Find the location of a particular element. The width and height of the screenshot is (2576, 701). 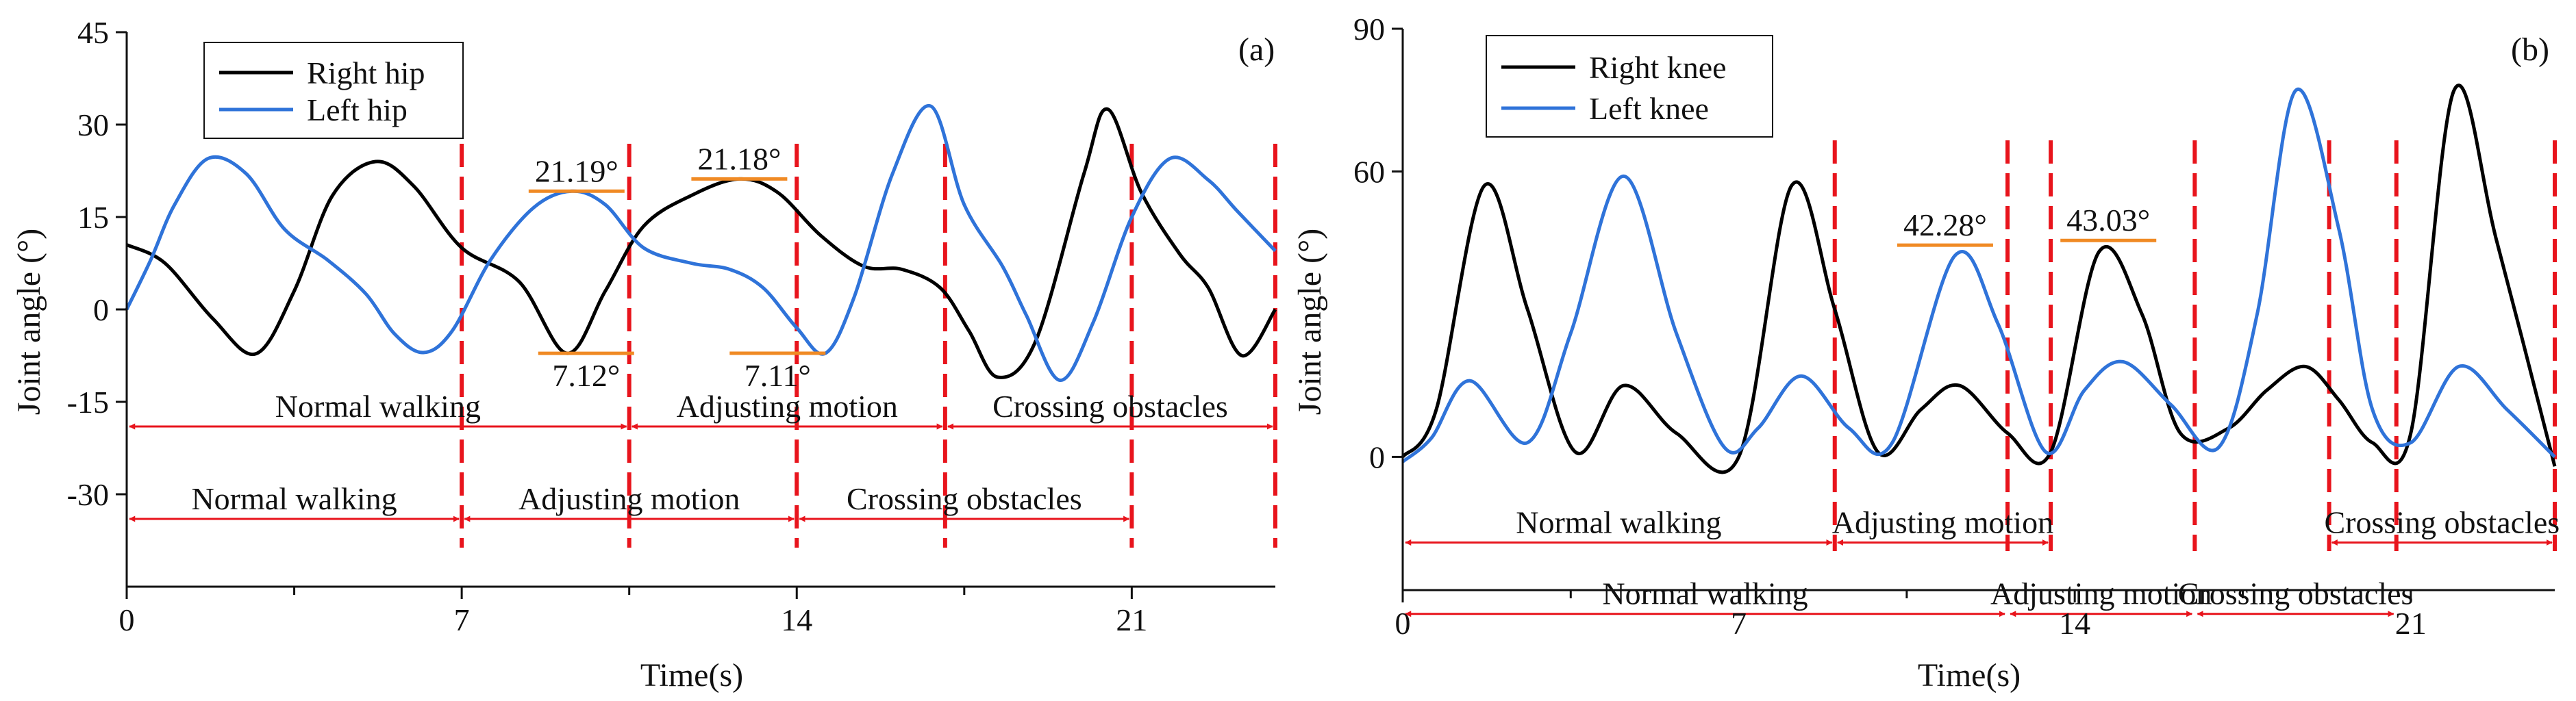

panel-a-legend-label-left-hip: Left hip is located at coordinates (357, 109).